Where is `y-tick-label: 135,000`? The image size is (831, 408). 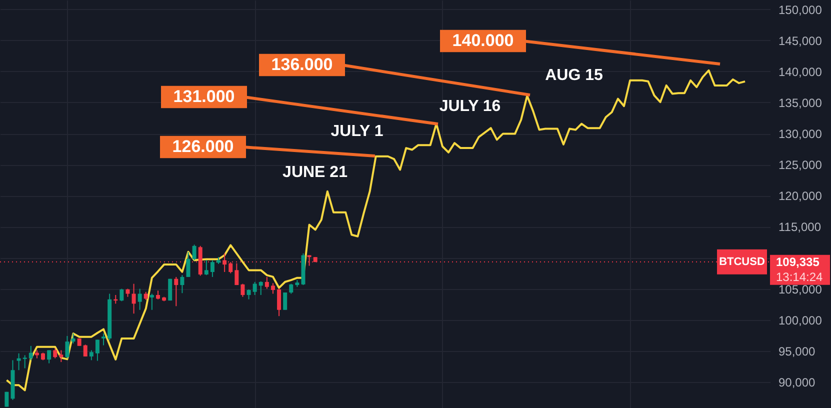
y-tick-label: 135,000 is located at coordinates (800, 103).